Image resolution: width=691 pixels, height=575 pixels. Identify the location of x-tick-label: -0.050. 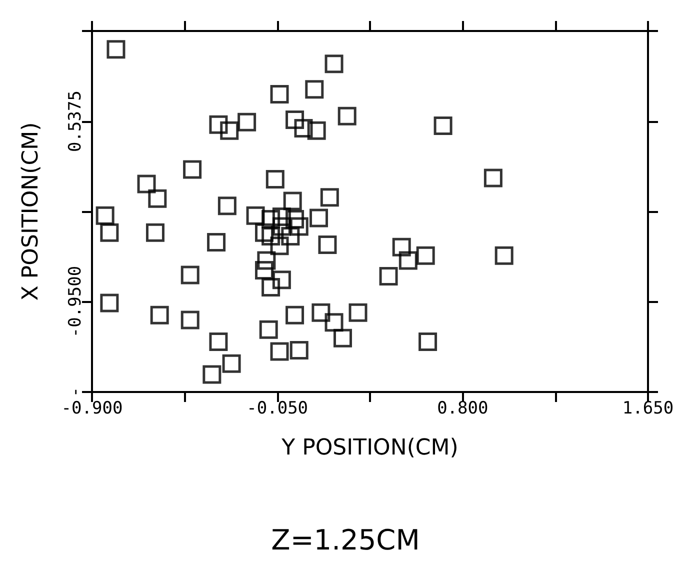
(277, 408).